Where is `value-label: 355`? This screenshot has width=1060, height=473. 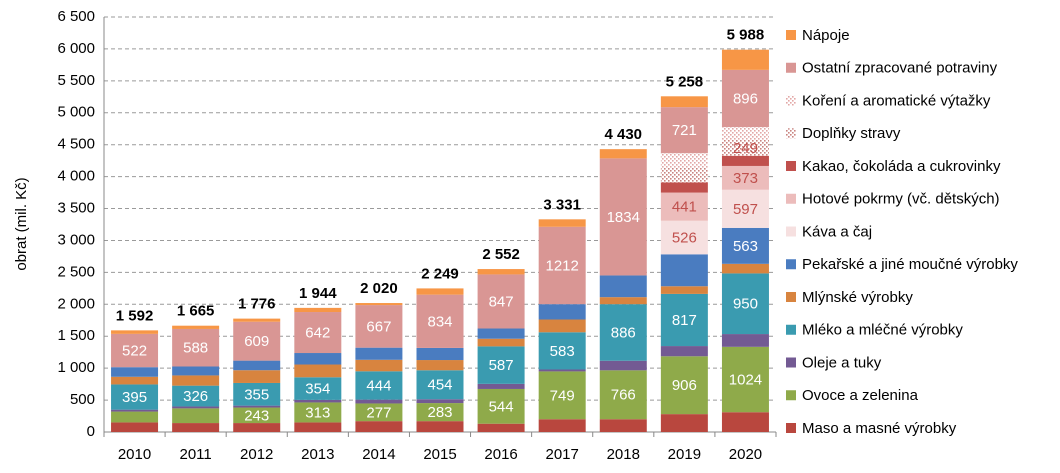 value-label: 355 is located at coordinates (256, 394).